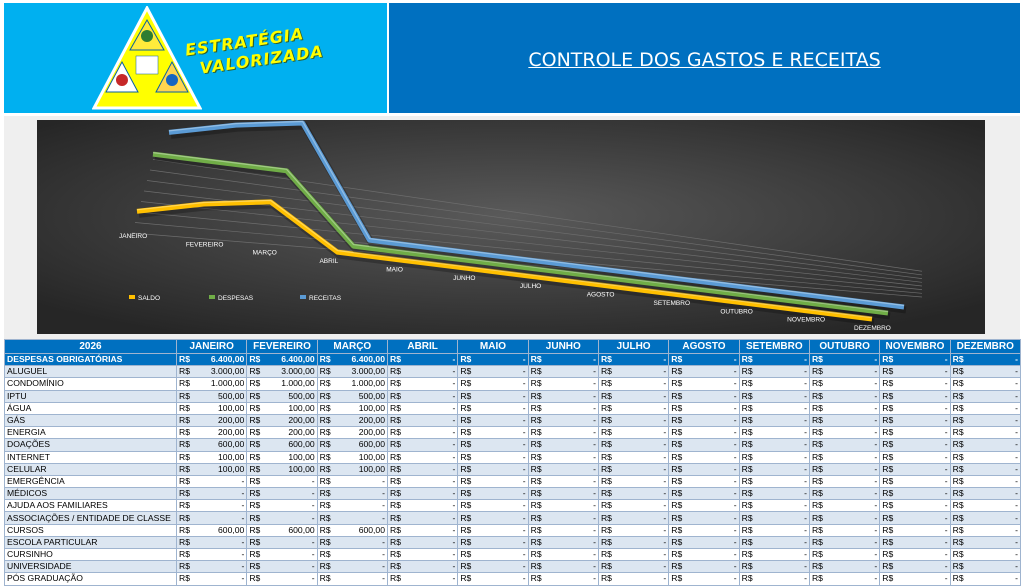 The image size is (1024, 587). I want to click on row-label: MÉDICOS, so click(90, 494).